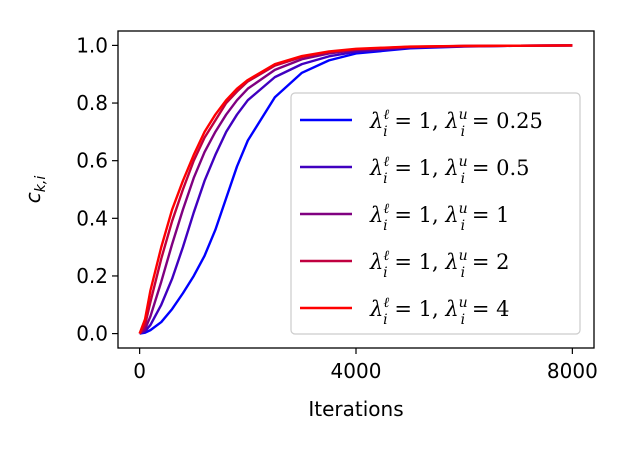 This screenshot has height=450, width=630. Describe the element at coordinates (92, 276) in the screenshot. I see `y-tick-label: 0.2` at that location.